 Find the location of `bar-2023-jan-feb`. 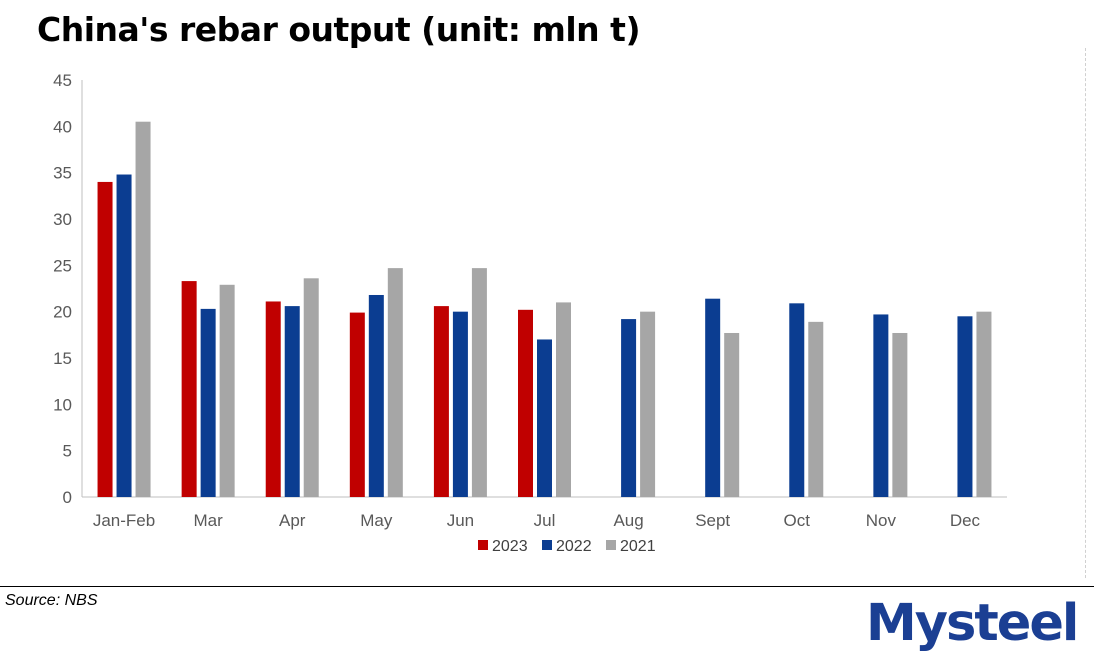

bar-2023-jan-feb is located at coordinates (105, 339).